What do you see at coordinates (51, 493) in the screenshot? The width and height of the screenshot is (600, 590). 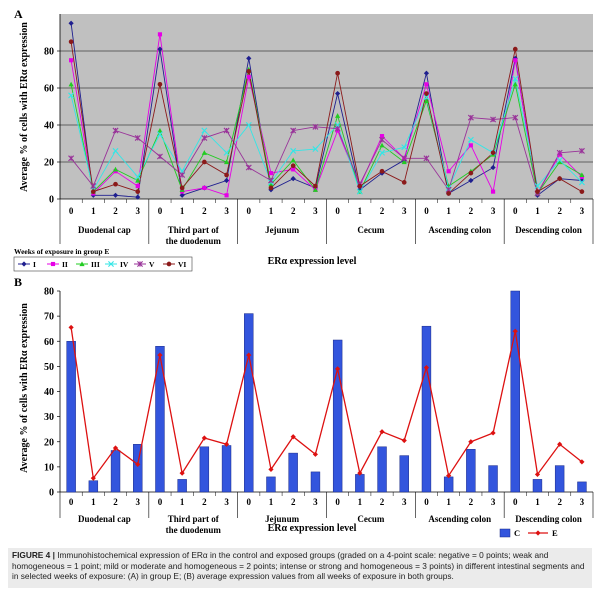 I see `panel-b-y-tick-label: 0` at bounding box center [51, 493].